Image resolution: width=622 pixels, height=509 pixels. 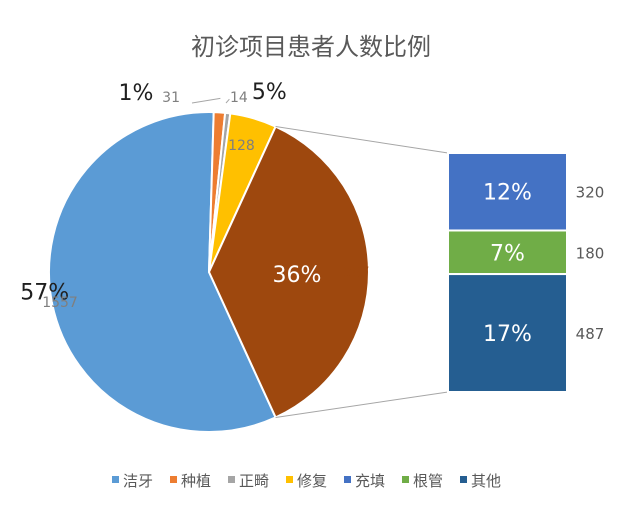 I want to click on legend-label-2: 种植, so click(x=196, y=481).